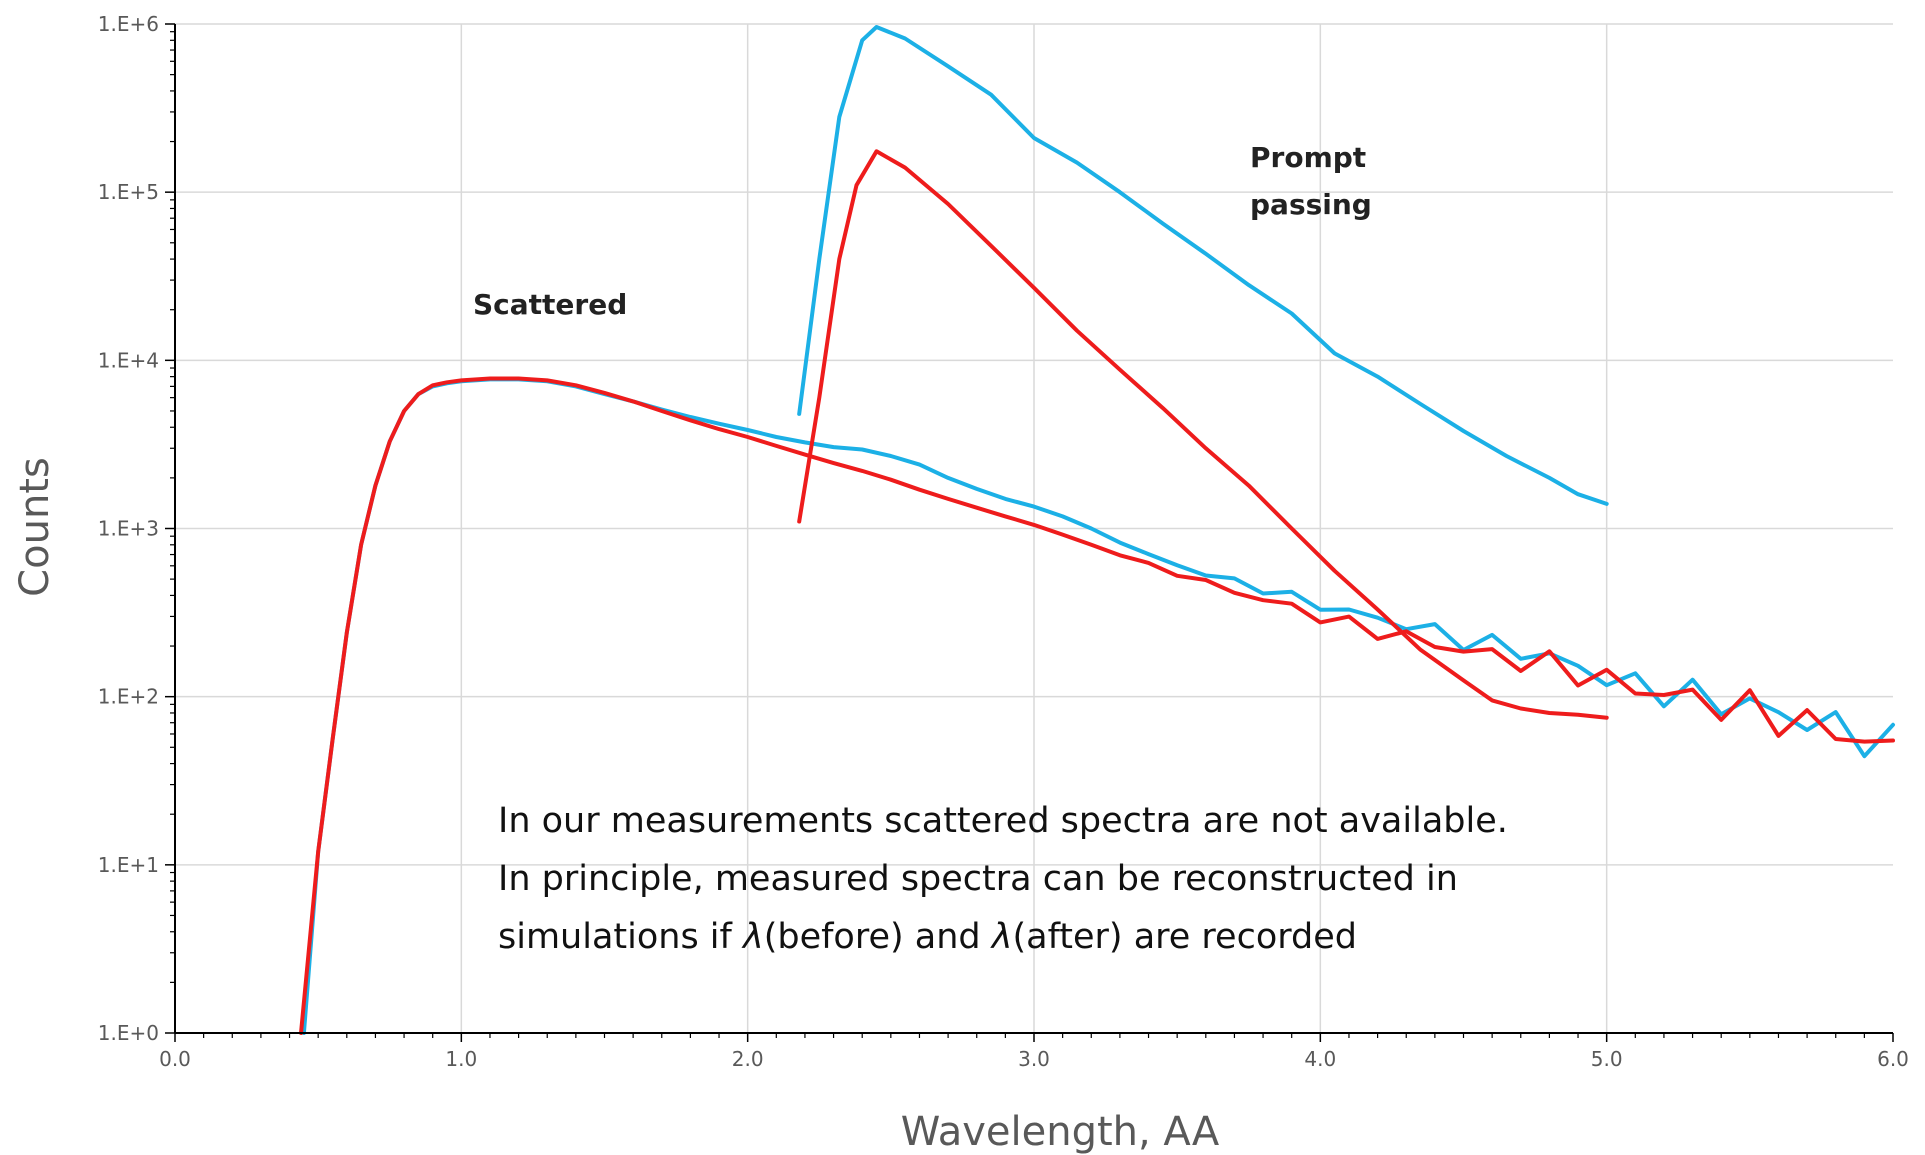 This screenshot has width=1925, height=1155. I want to click on x-tick-label: 5.0, so click(1607, 1059).